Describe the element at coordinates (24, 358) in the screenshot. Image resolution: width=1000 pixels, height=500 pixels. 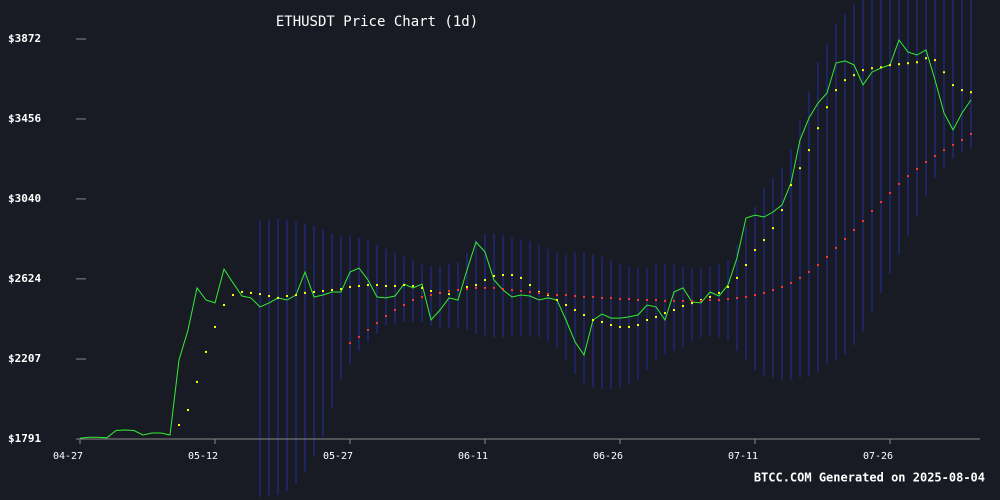
I see `y-tick-label: $2207` at that location.